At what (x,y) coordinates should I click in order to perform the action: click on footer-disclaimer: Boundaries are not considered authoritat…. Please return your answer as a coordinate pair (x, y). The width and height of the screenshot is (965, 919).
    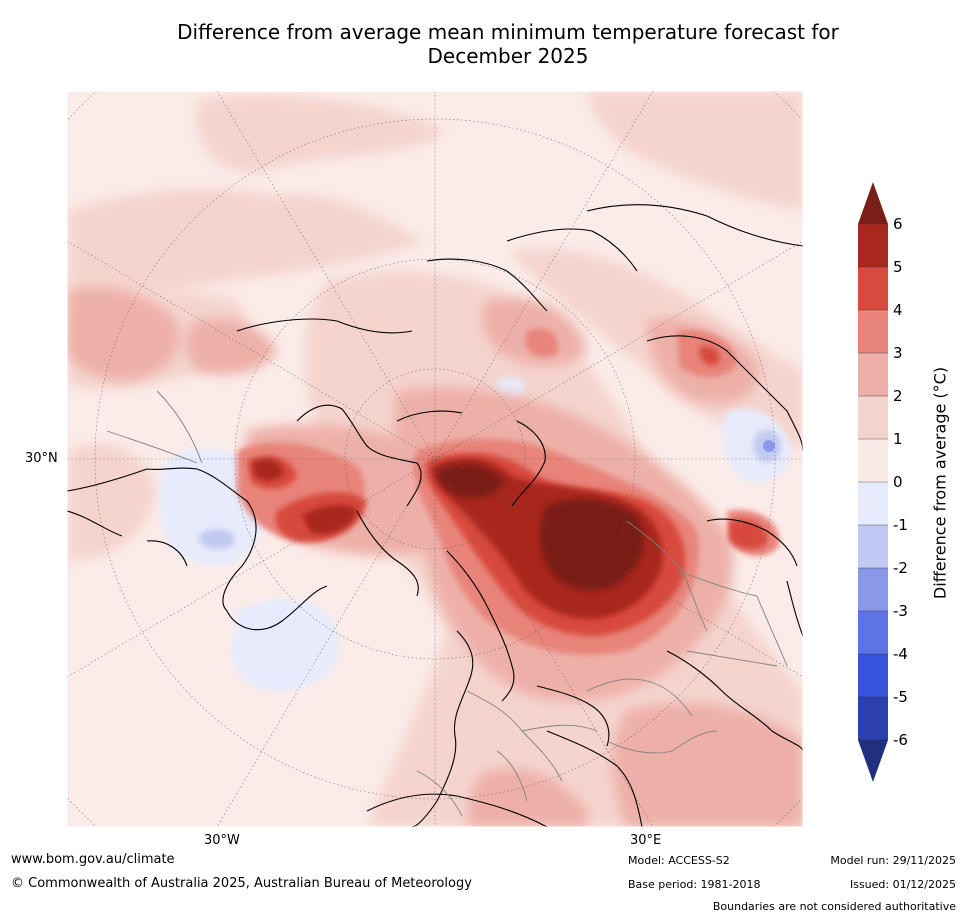
    Looking at the image, I should click on (834, 906).